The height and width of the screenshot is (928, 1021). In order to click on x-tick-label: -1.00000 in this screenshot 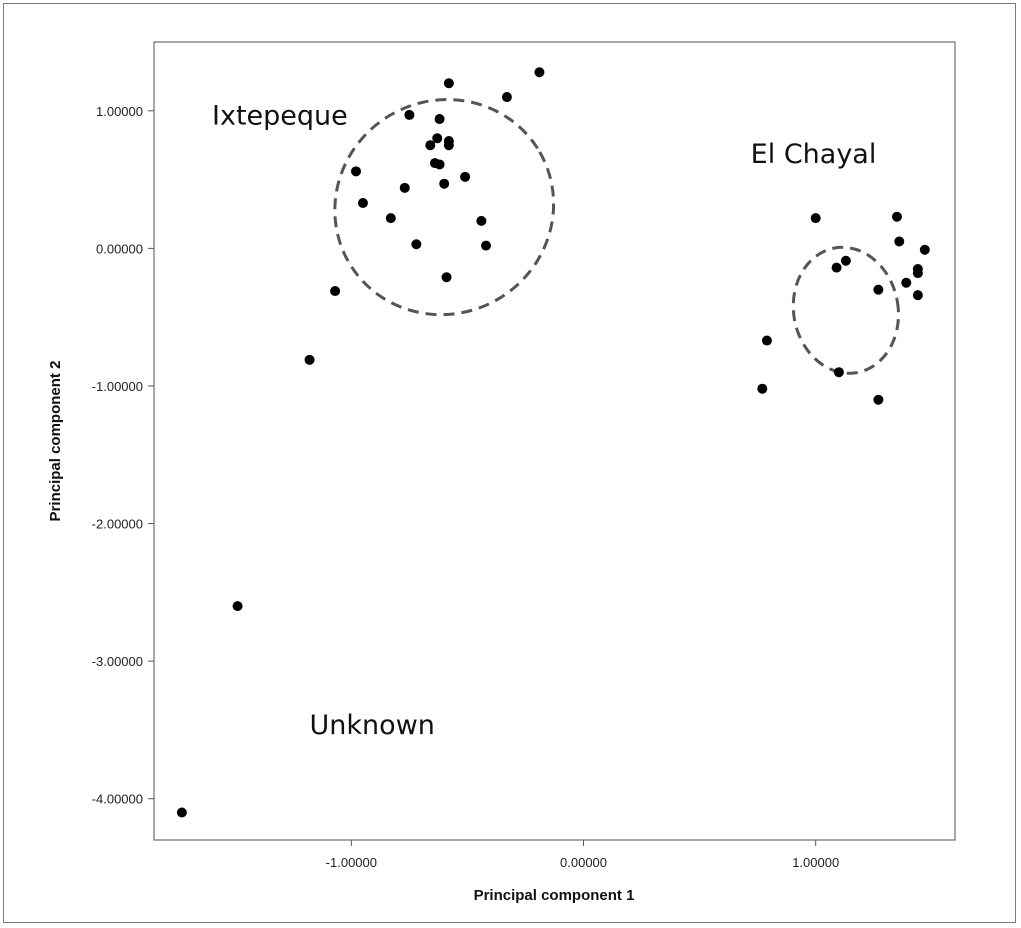, I will do `click(351, 862)`.